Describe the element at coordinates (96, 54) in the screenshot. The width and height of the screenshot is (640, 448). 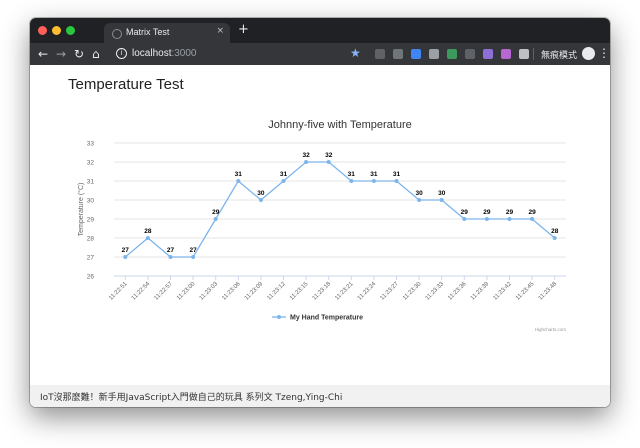
I see `home-icon: ⌂` at that location.